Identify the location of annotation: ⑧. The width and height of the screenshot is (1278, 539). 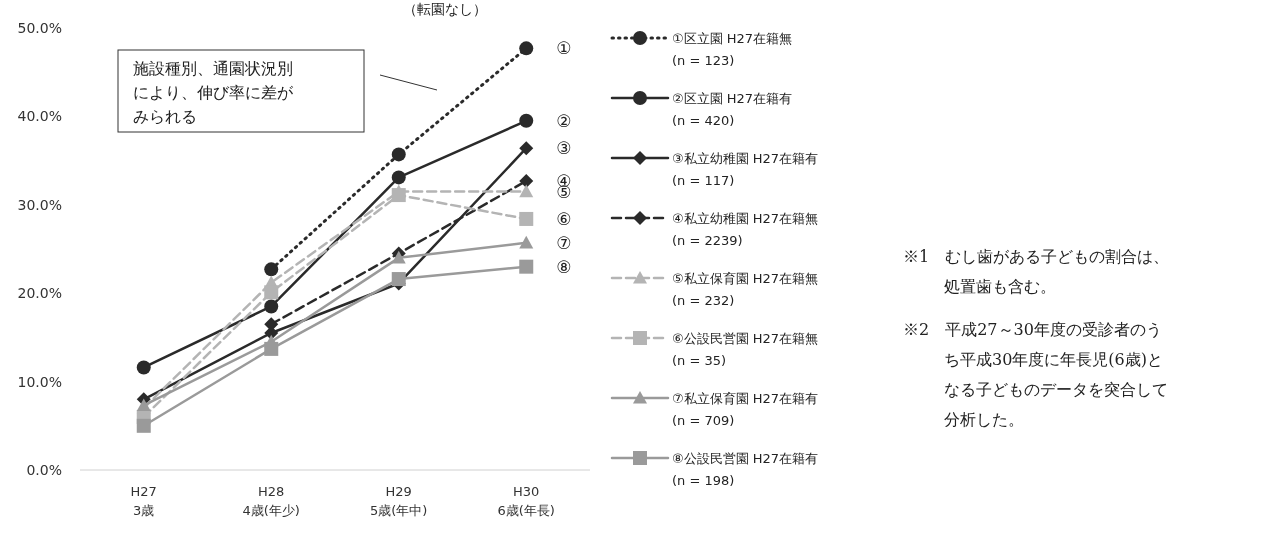
(564, 266).